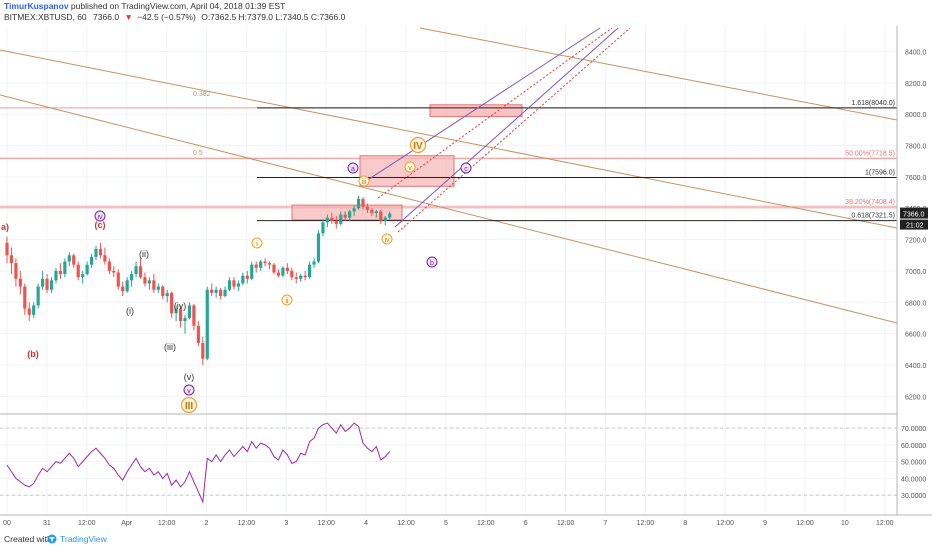 The width and height of the screenshot is (932, 555). What do you see at coordinates (100, 225) in the screenshot?
I see `wave-label-red: (c)` at bounding box center [100, 225].